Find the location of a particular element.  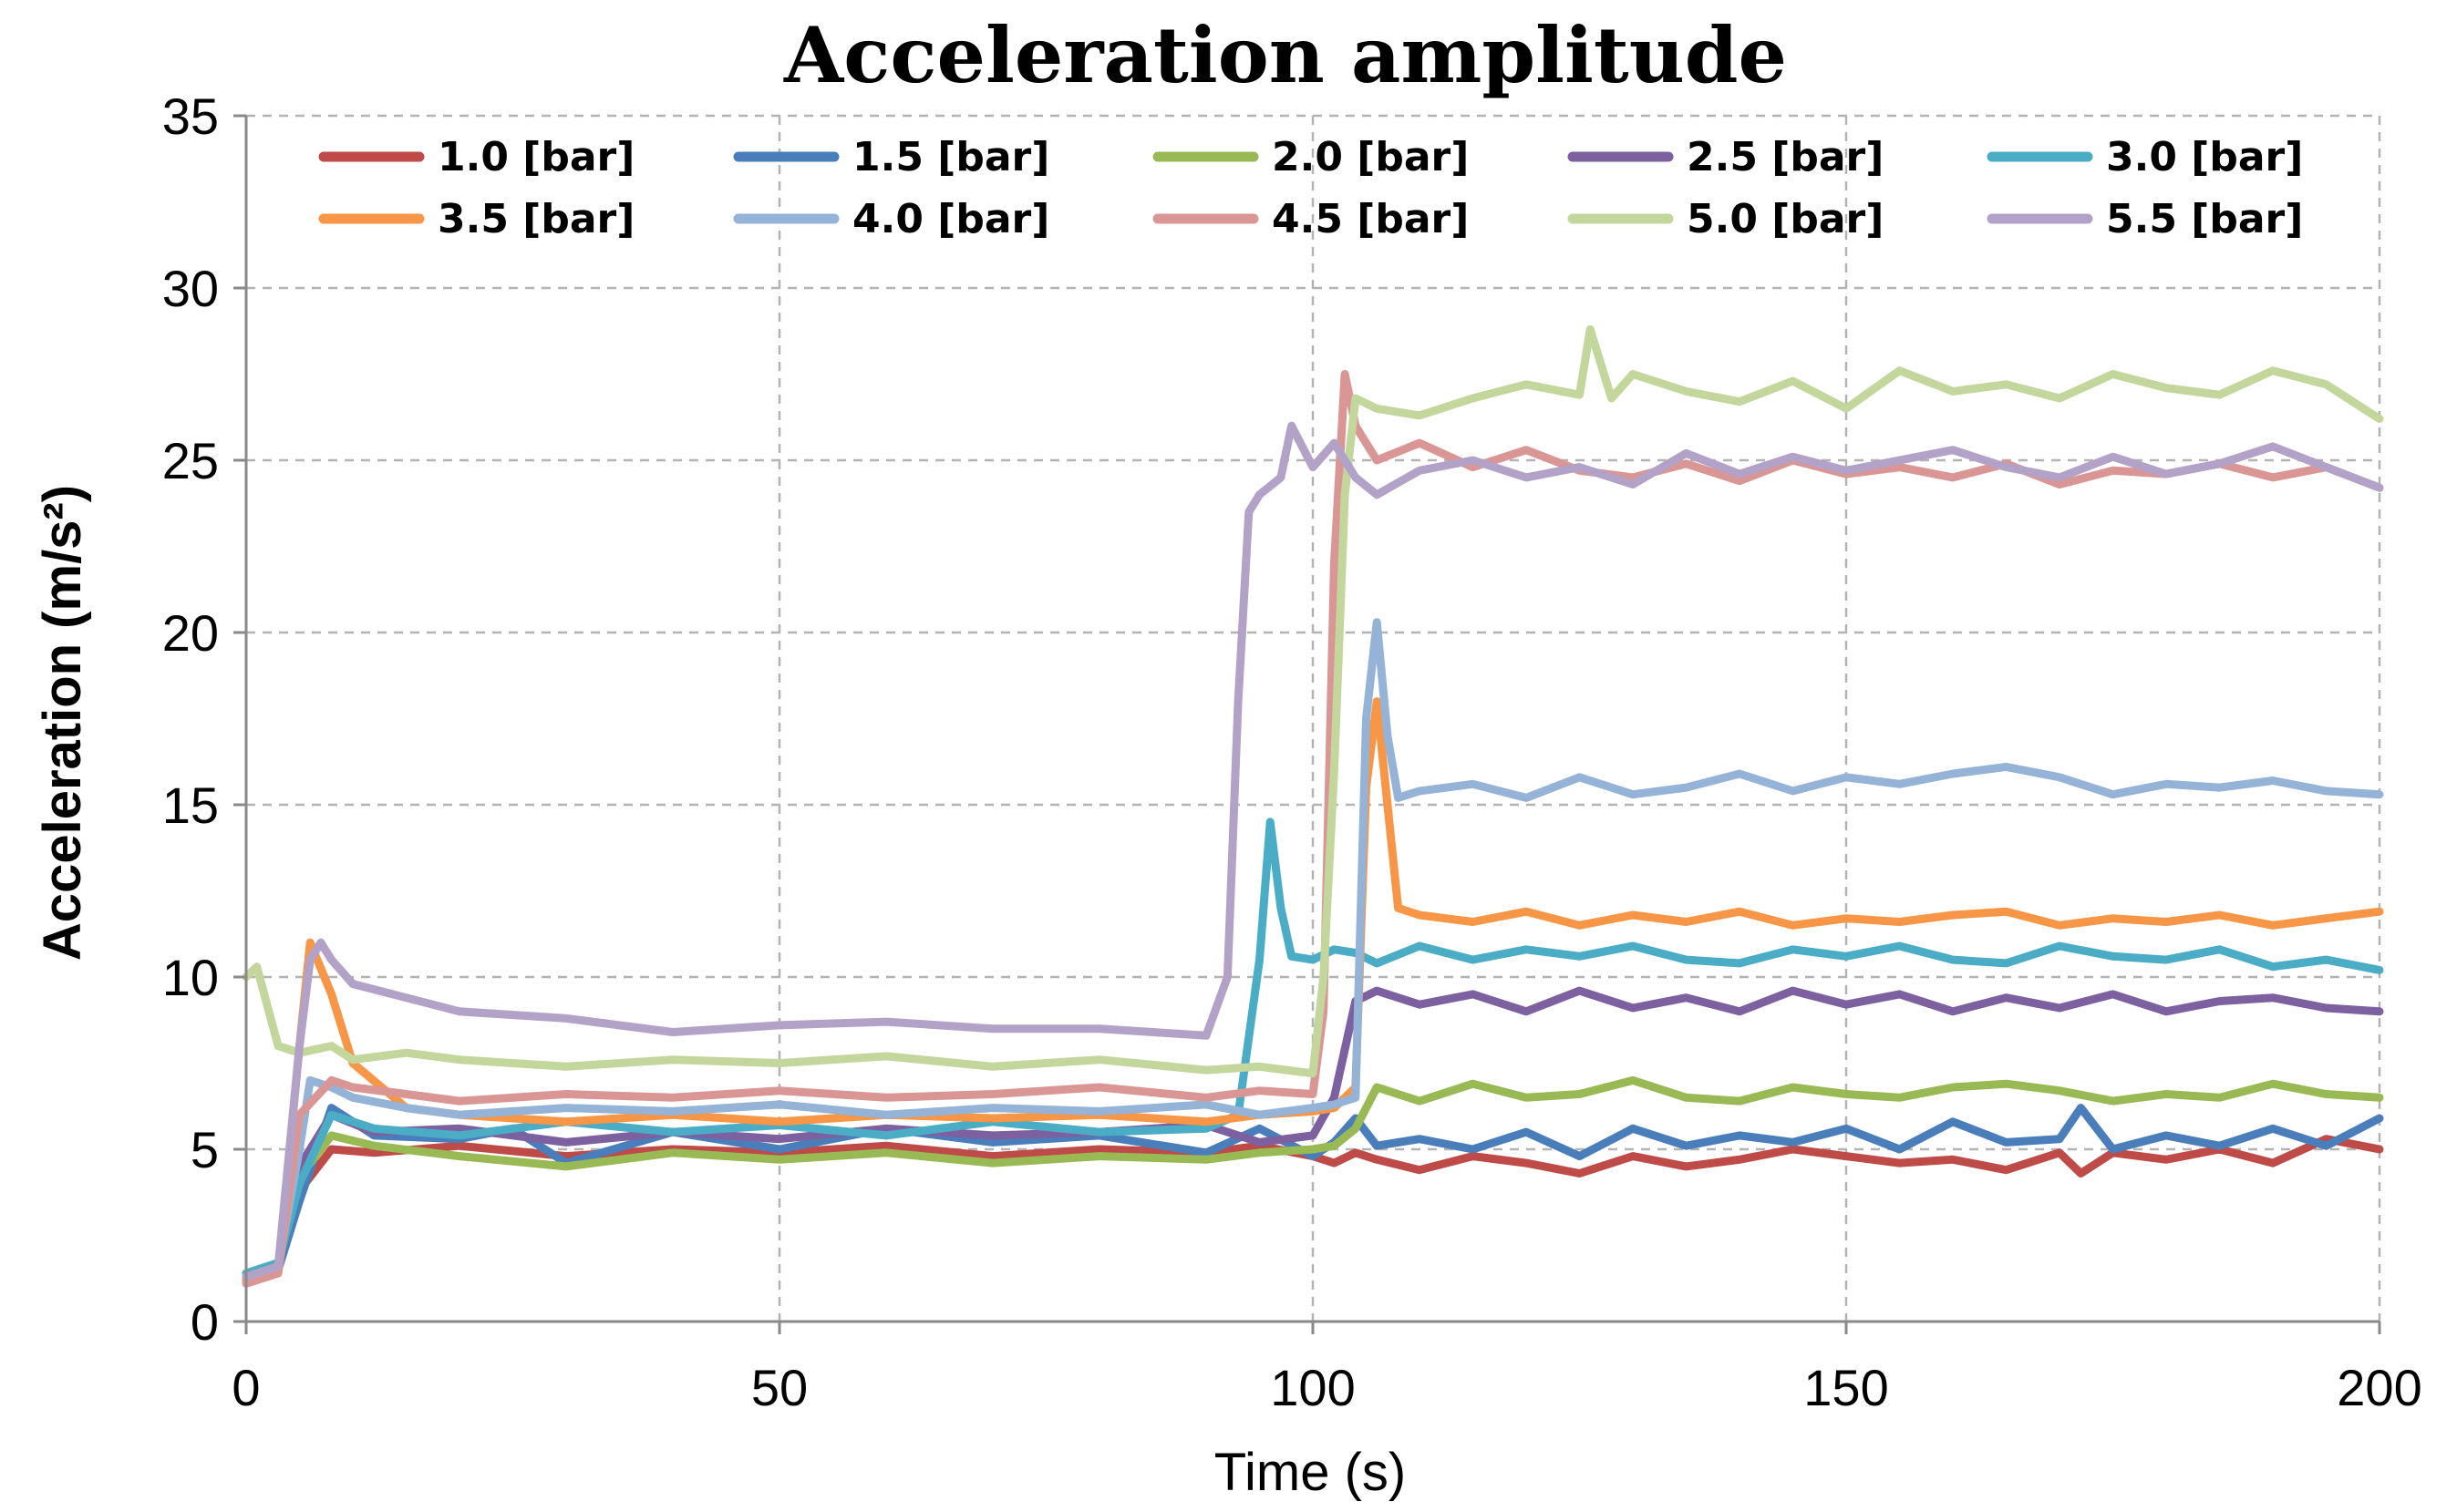

legend-label: 2.5 [bar] is located at coordinates (1785, 157).